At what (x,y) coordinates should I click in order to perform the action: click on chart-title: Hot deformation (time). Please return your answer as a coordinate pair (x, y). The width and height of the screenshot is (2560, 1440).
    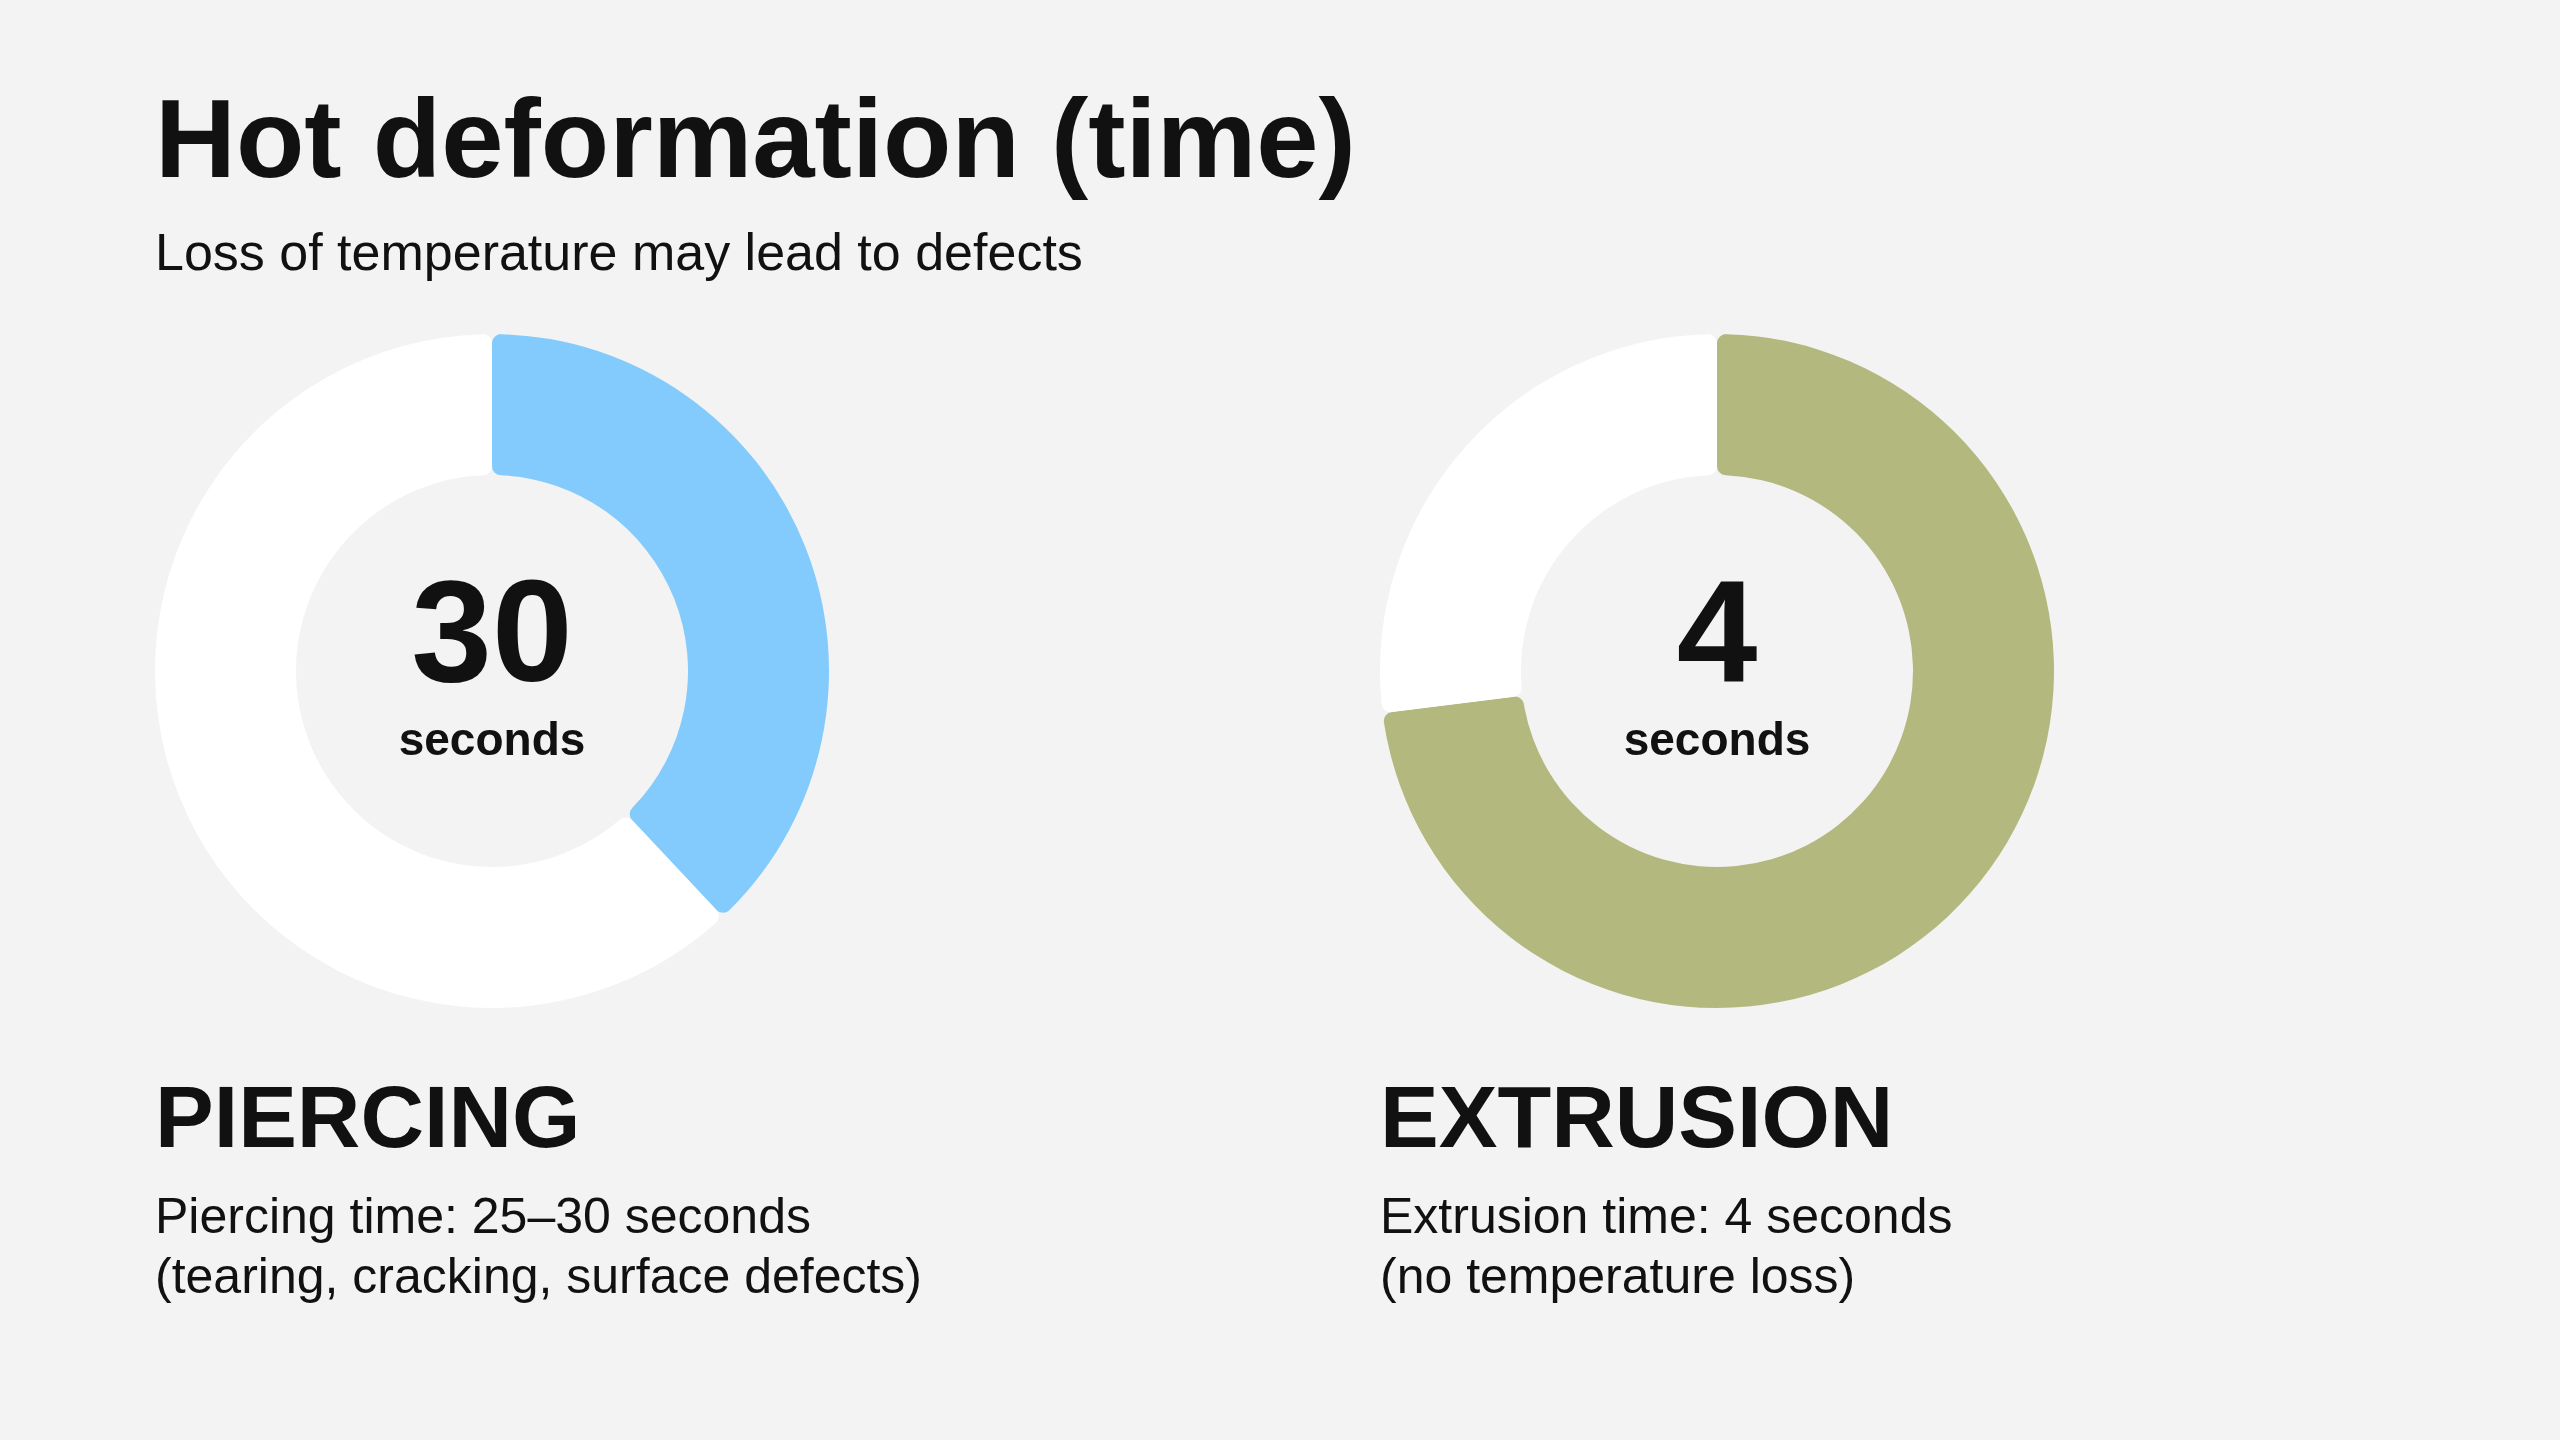
    Looking at the image, I should click on (755, 138).